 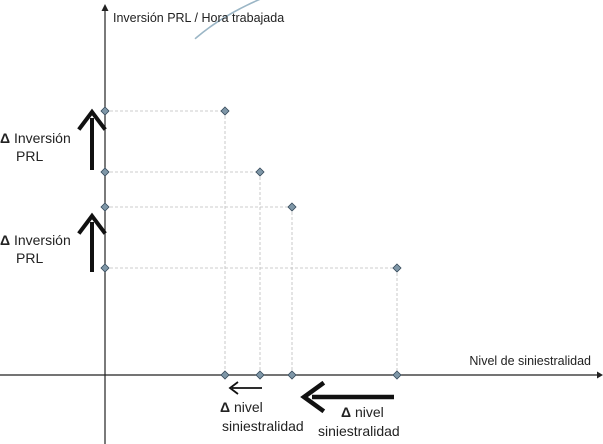 What do you see at coordinates (313, 397) in the screenshot?
I see `arrow-left-large-head` at bounding box center [313, 397].